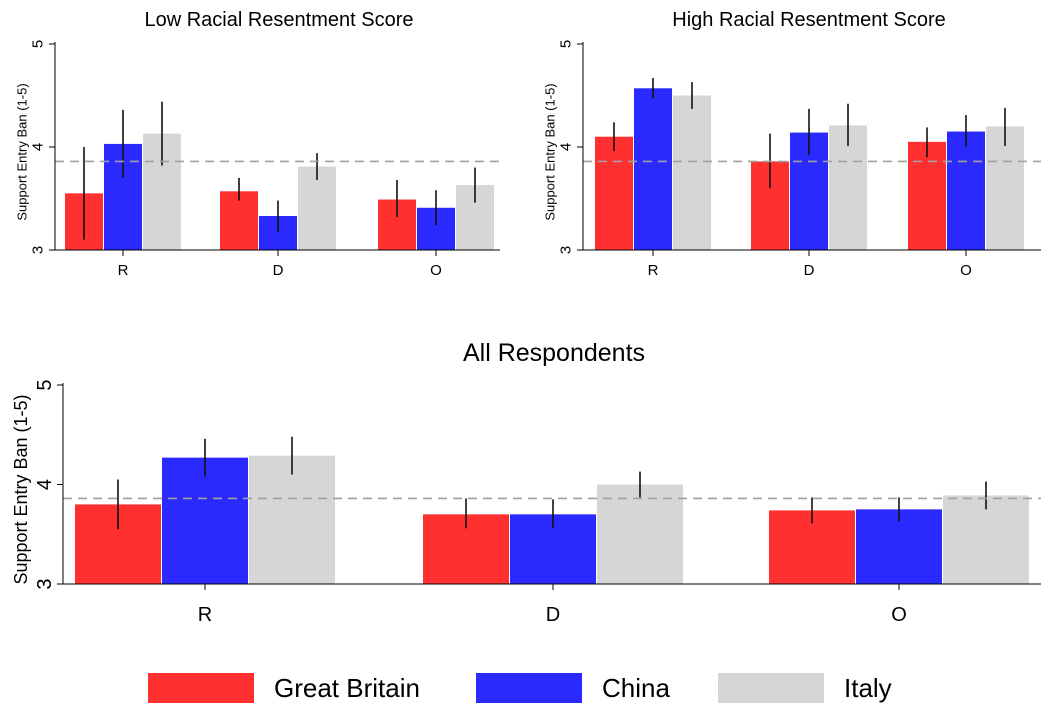 Image resolution: width=1043 pixels, height=710 pixels. What do you see at coordinates (38, 147) in the screenshot?
I see `y-tick-label-low-resentment-4: 4` at bounding box center [38, 147].